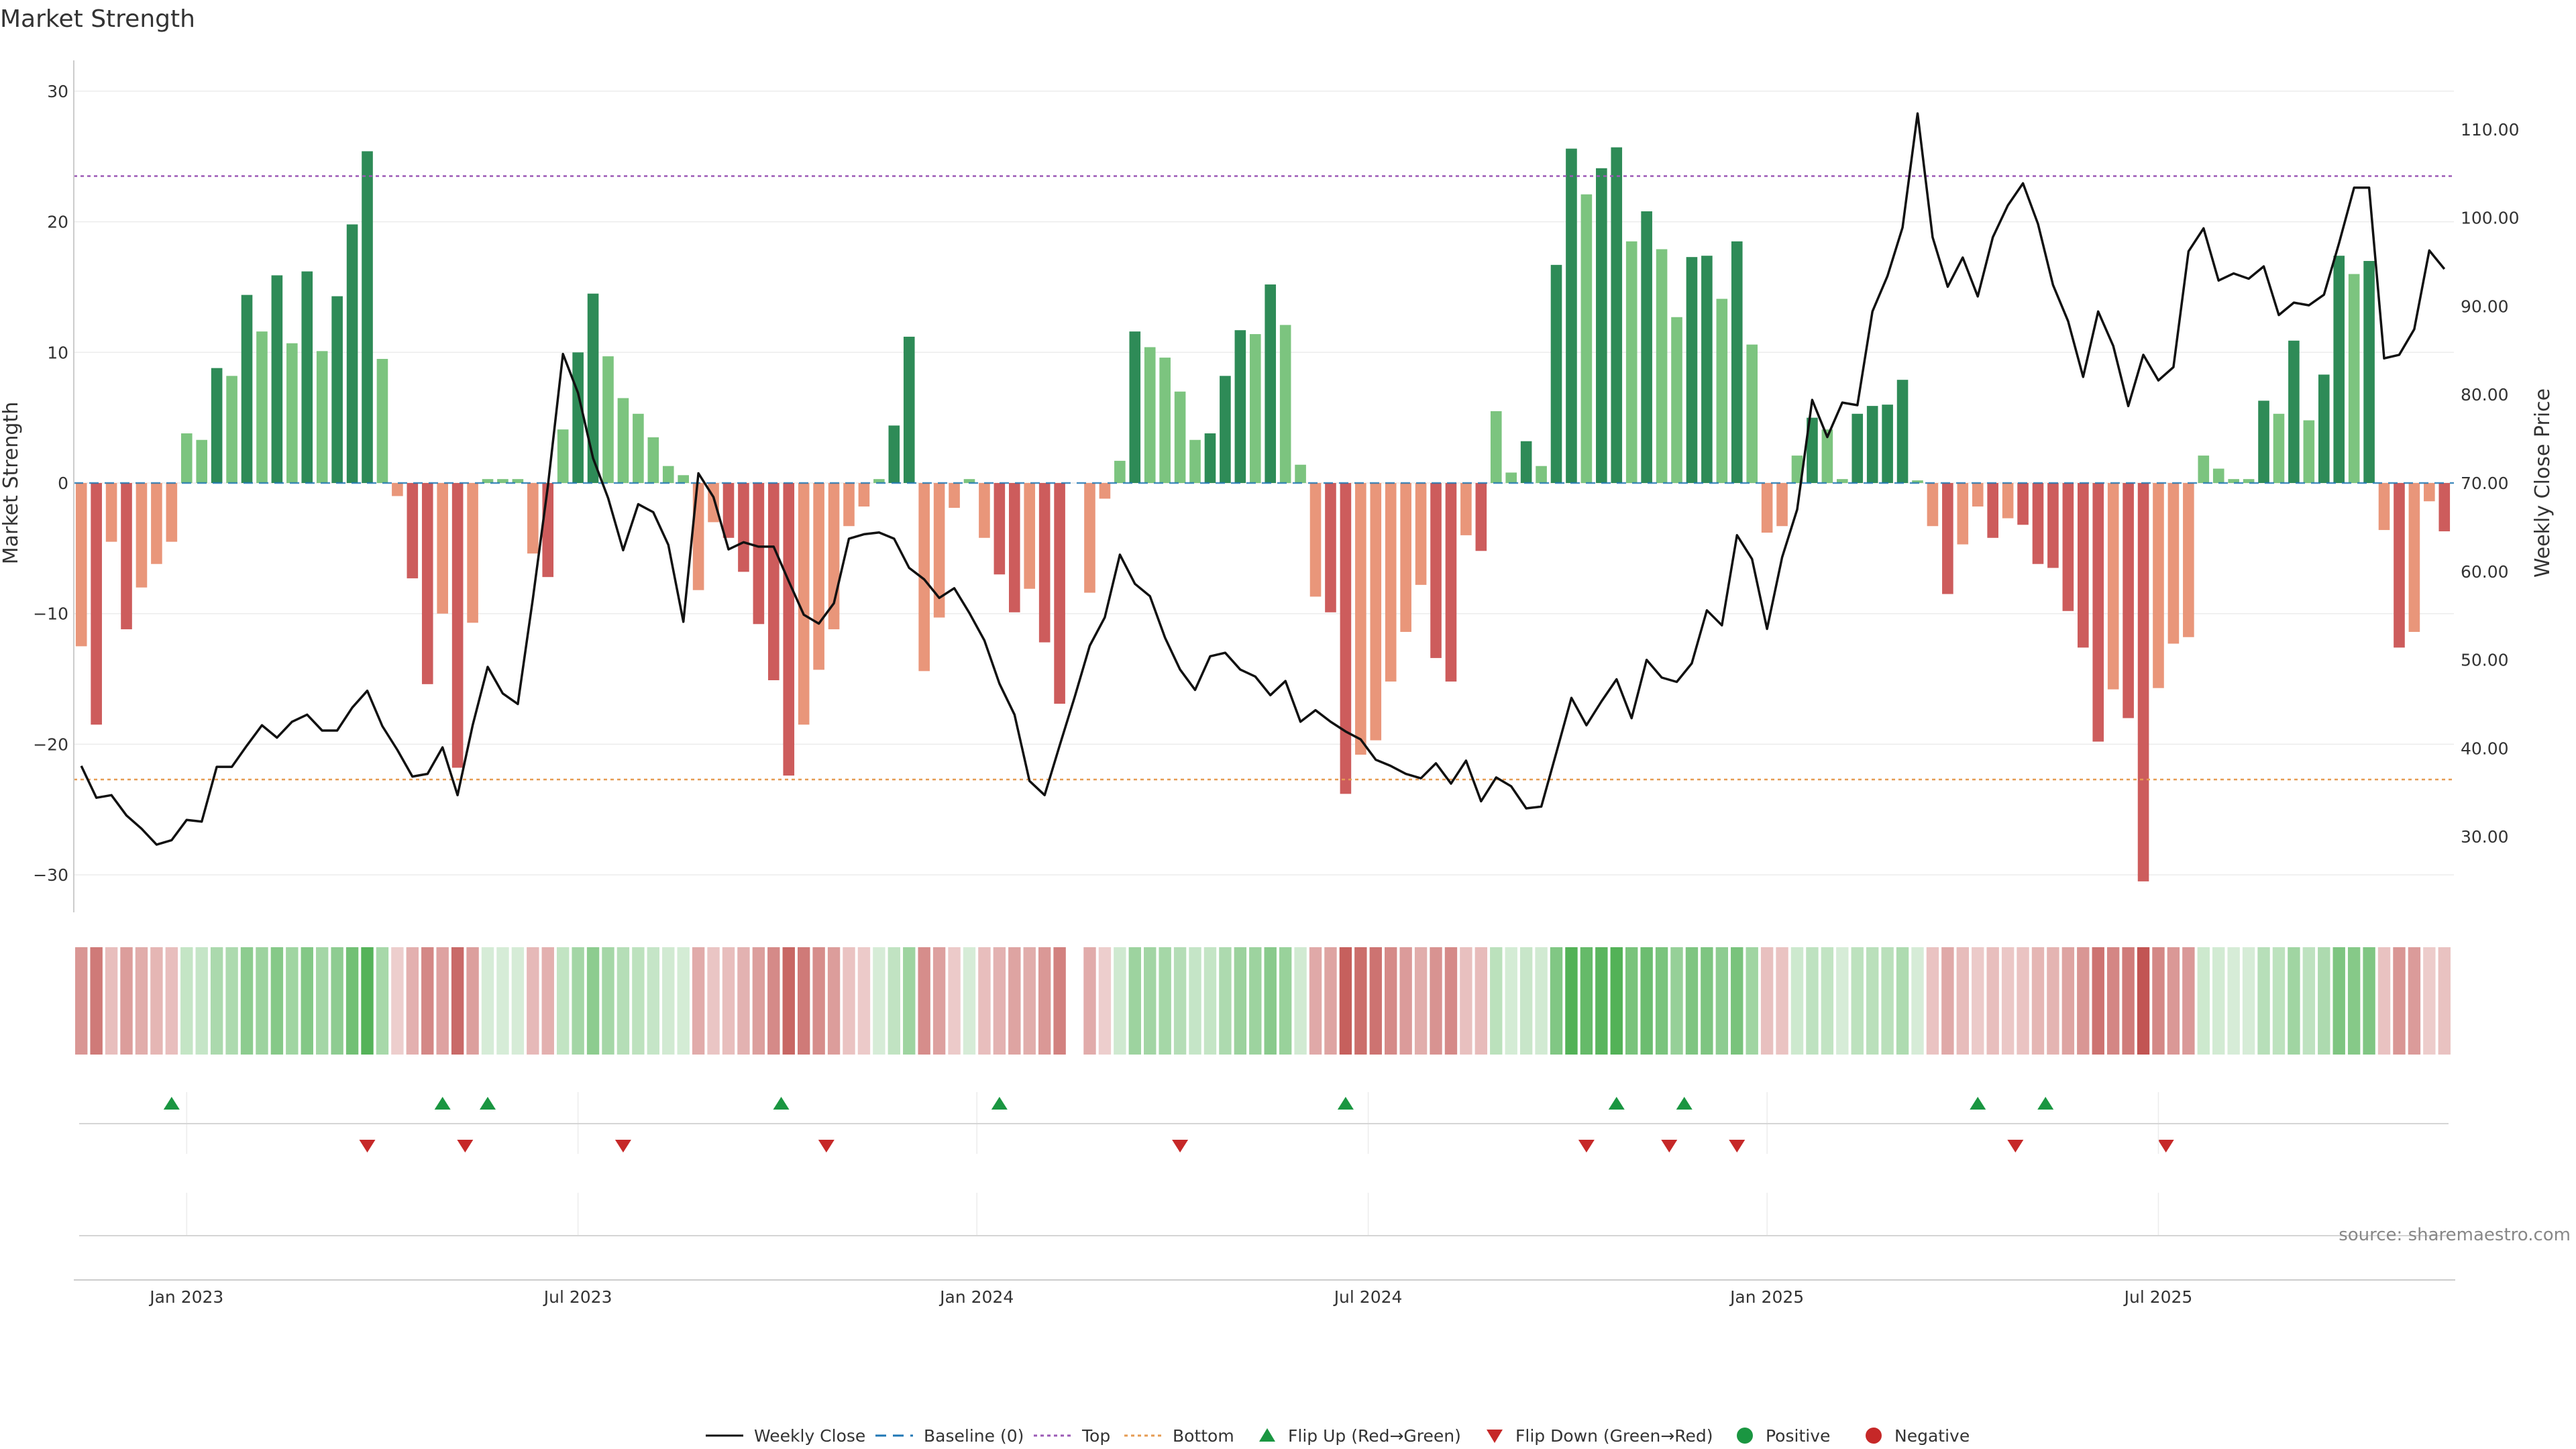  Describe the element at coordinates (2485, 483) in the screenshot. I see `right-tick-label: 70.00` at that location.